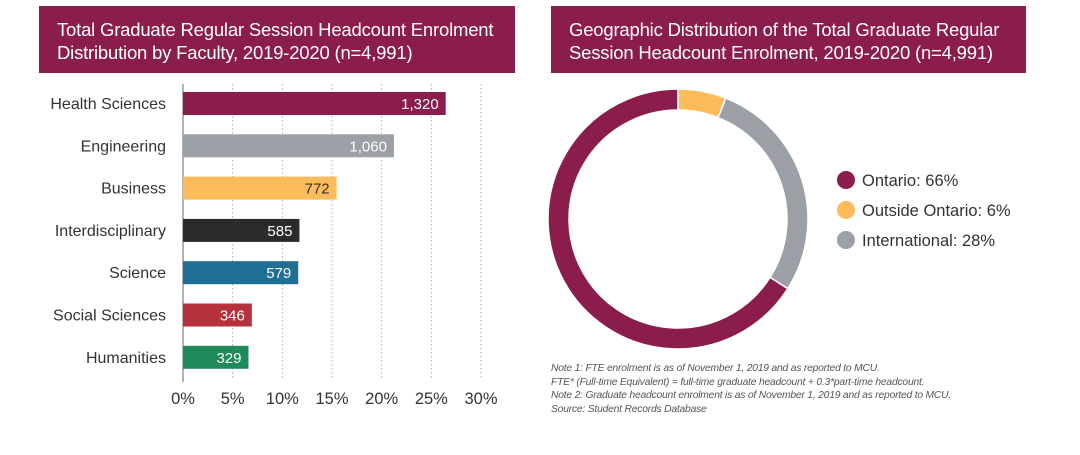  I want to click on category-label: Science, so click(137, 273).